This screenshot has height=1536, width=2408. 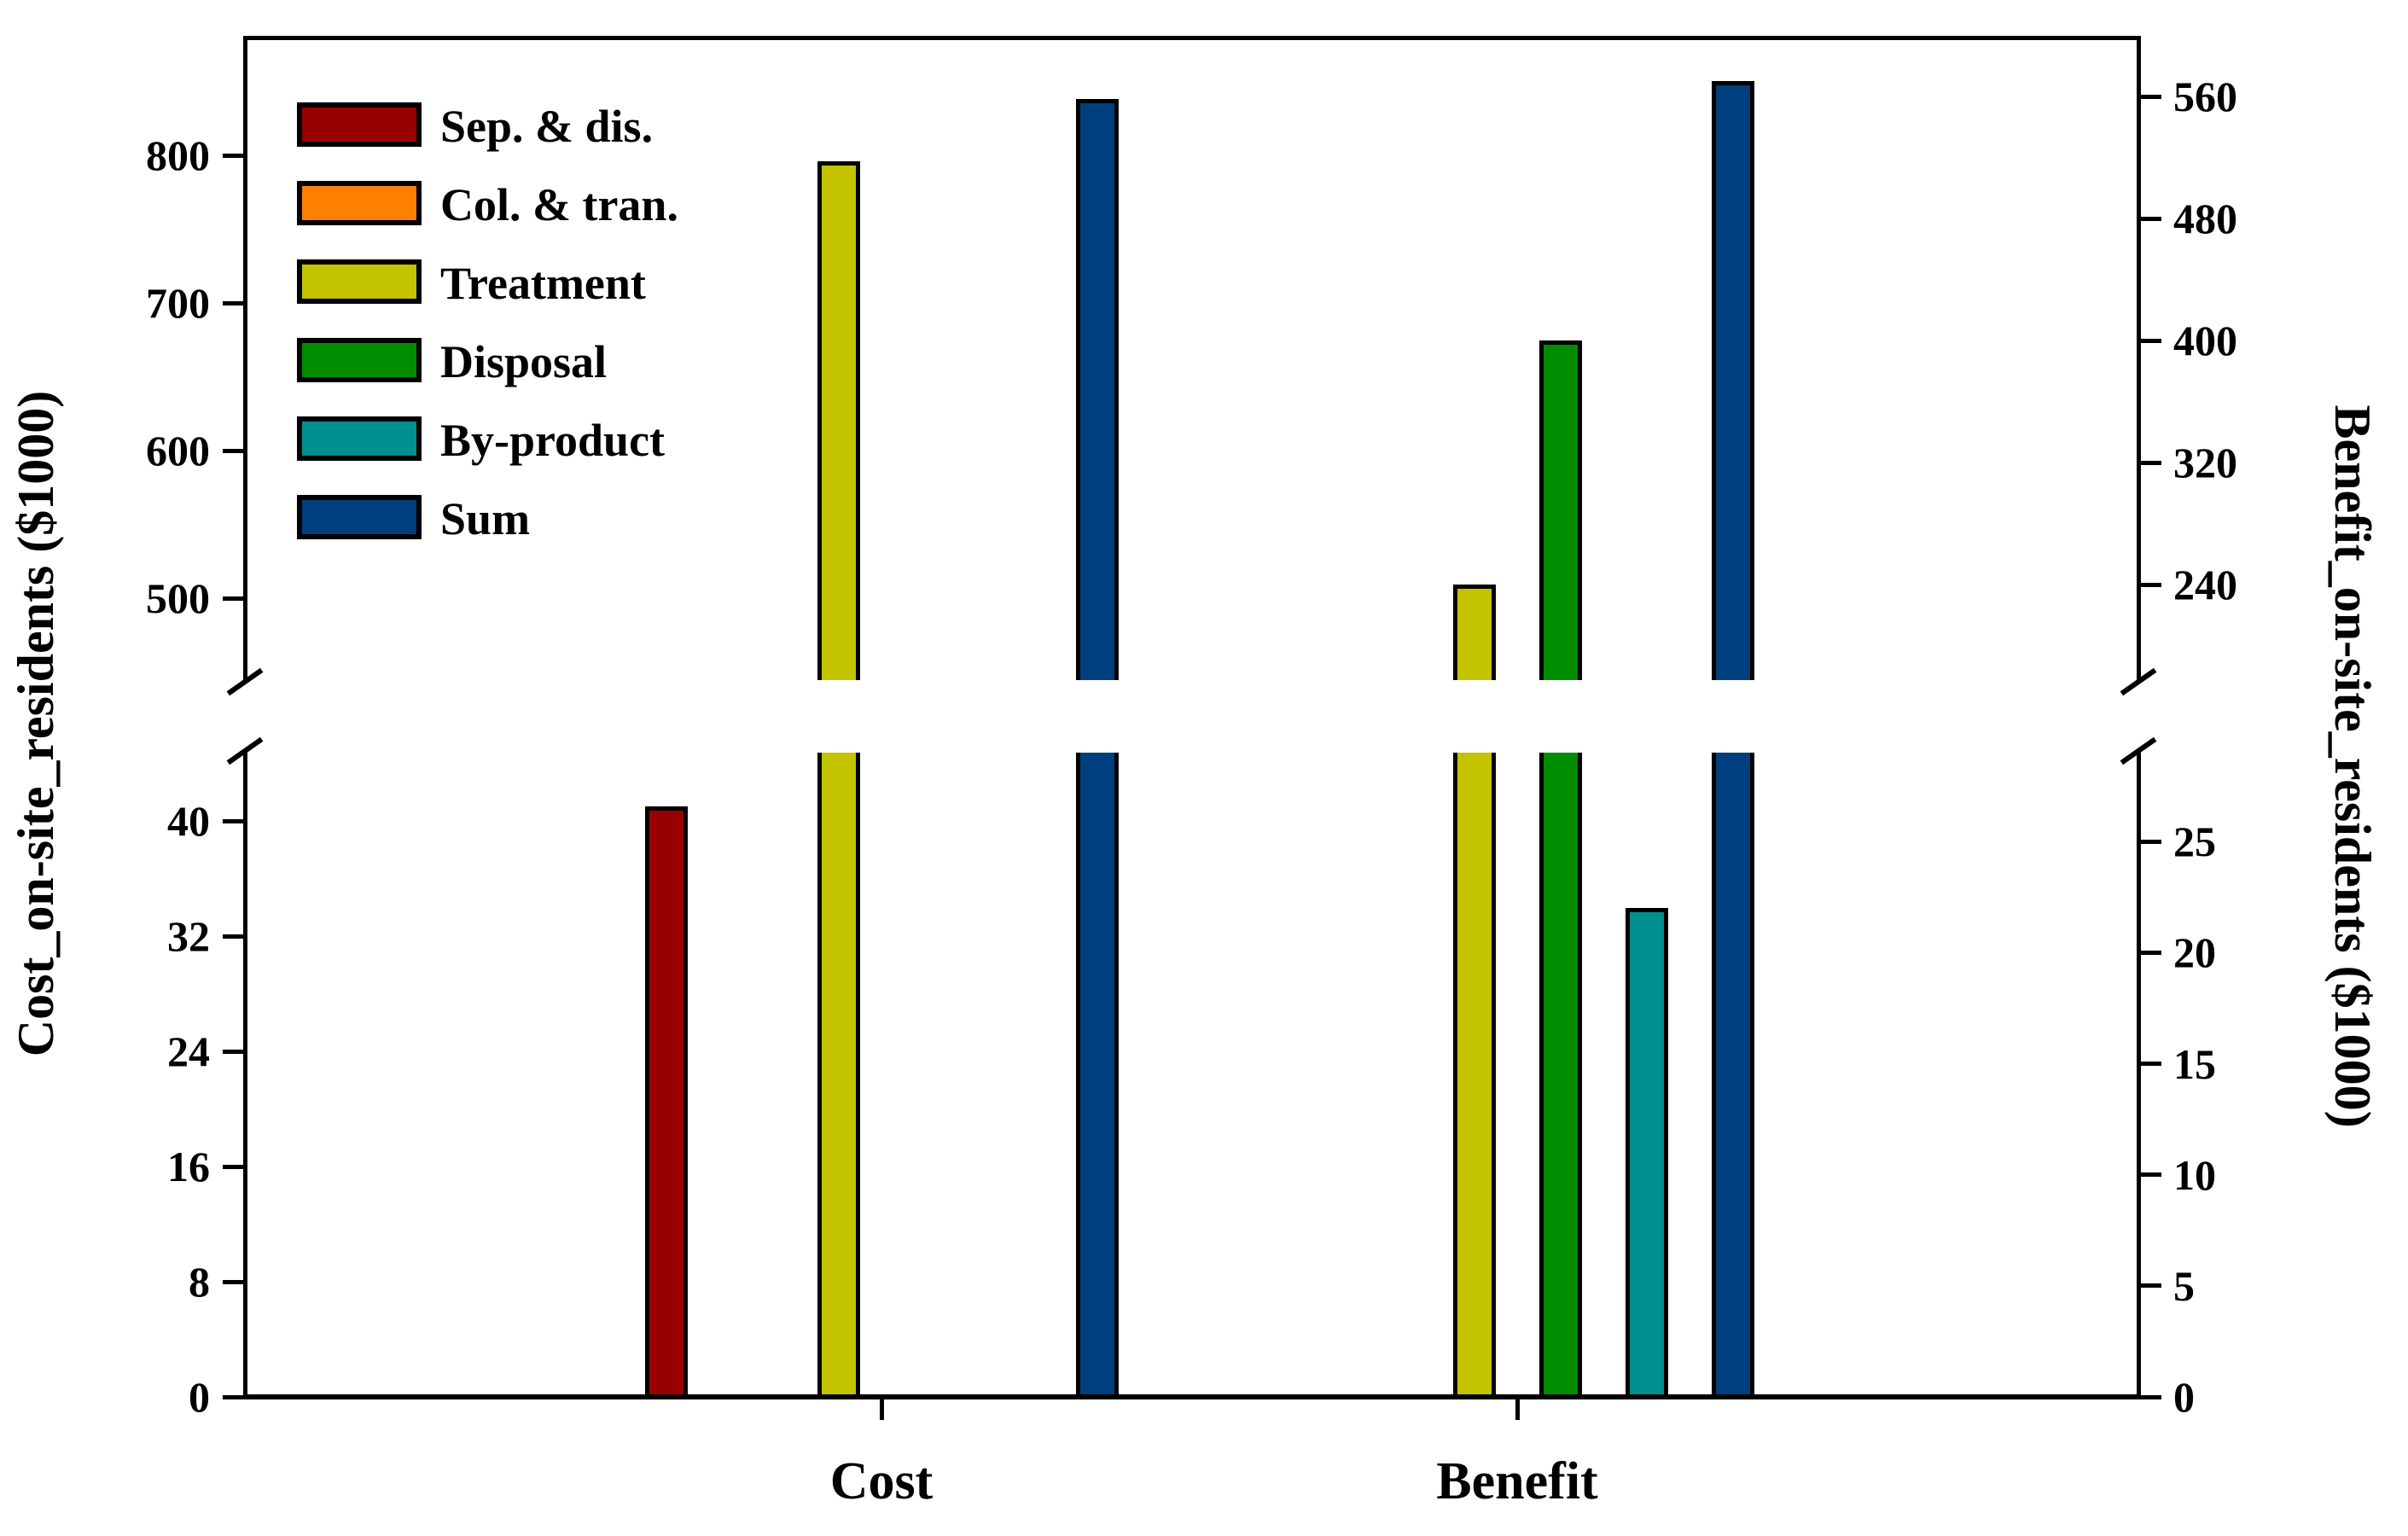 What do you see at coordinates (666, 1101) in the screenshot?
I see `bar-cost-sep-dis` at bounding box center [666, 1101].